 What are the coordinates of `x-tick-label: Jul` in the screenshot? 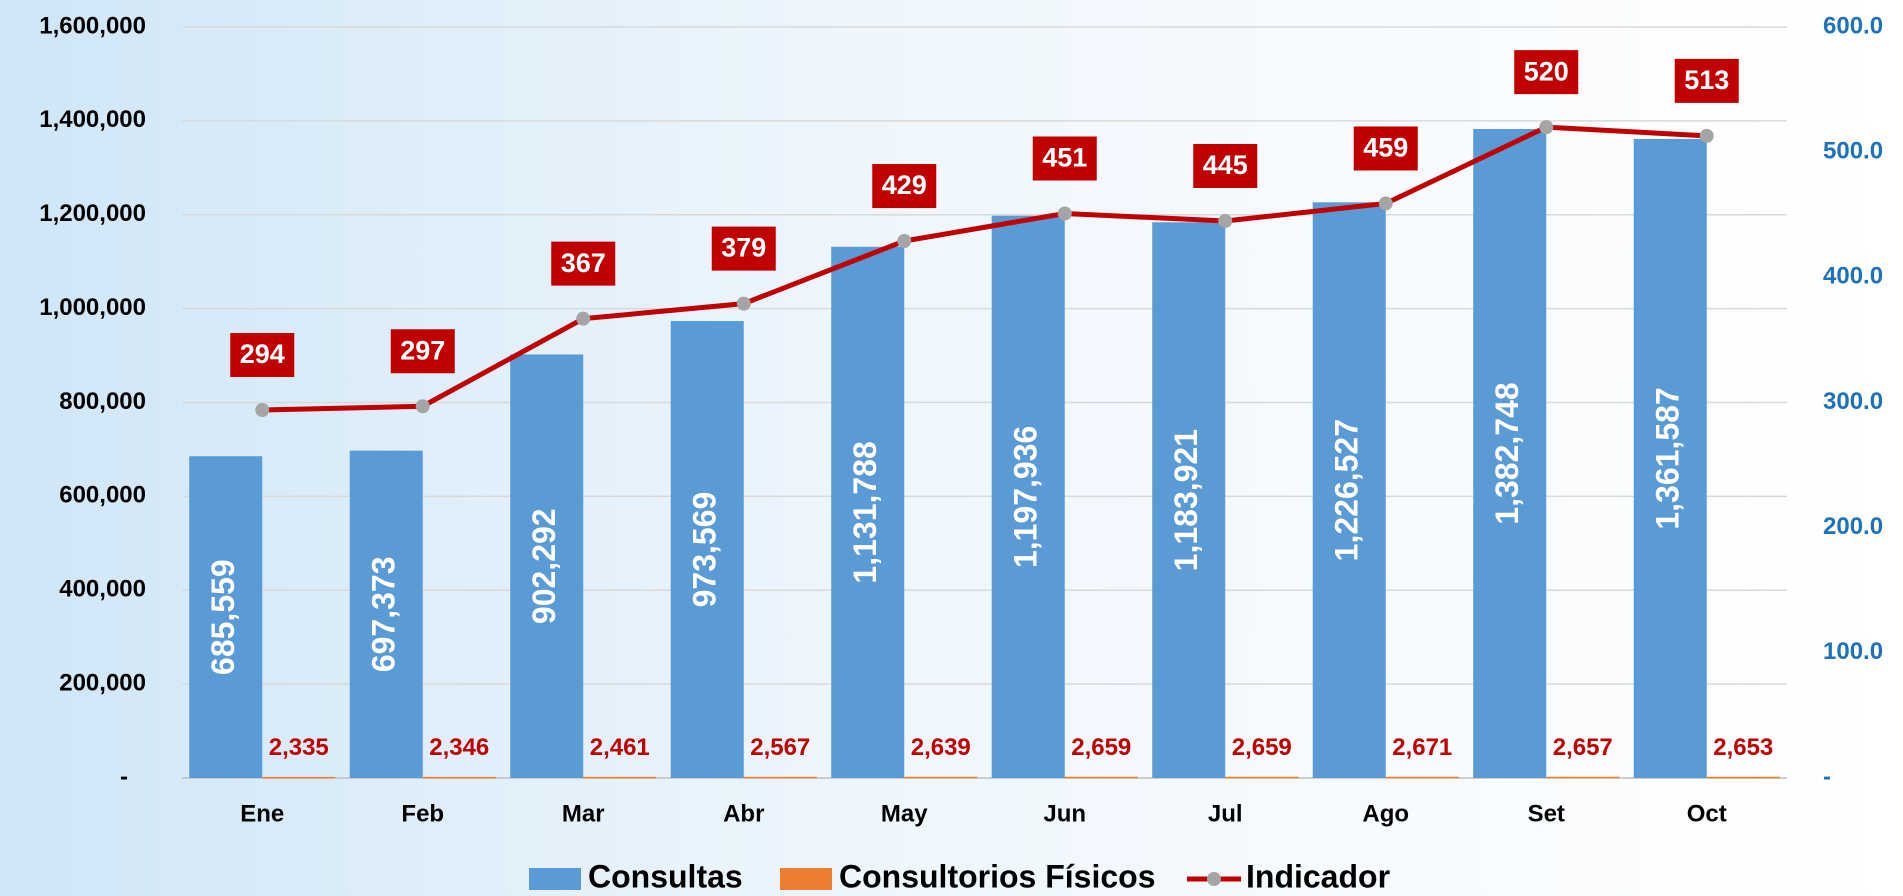 It's located at (1225, 813).